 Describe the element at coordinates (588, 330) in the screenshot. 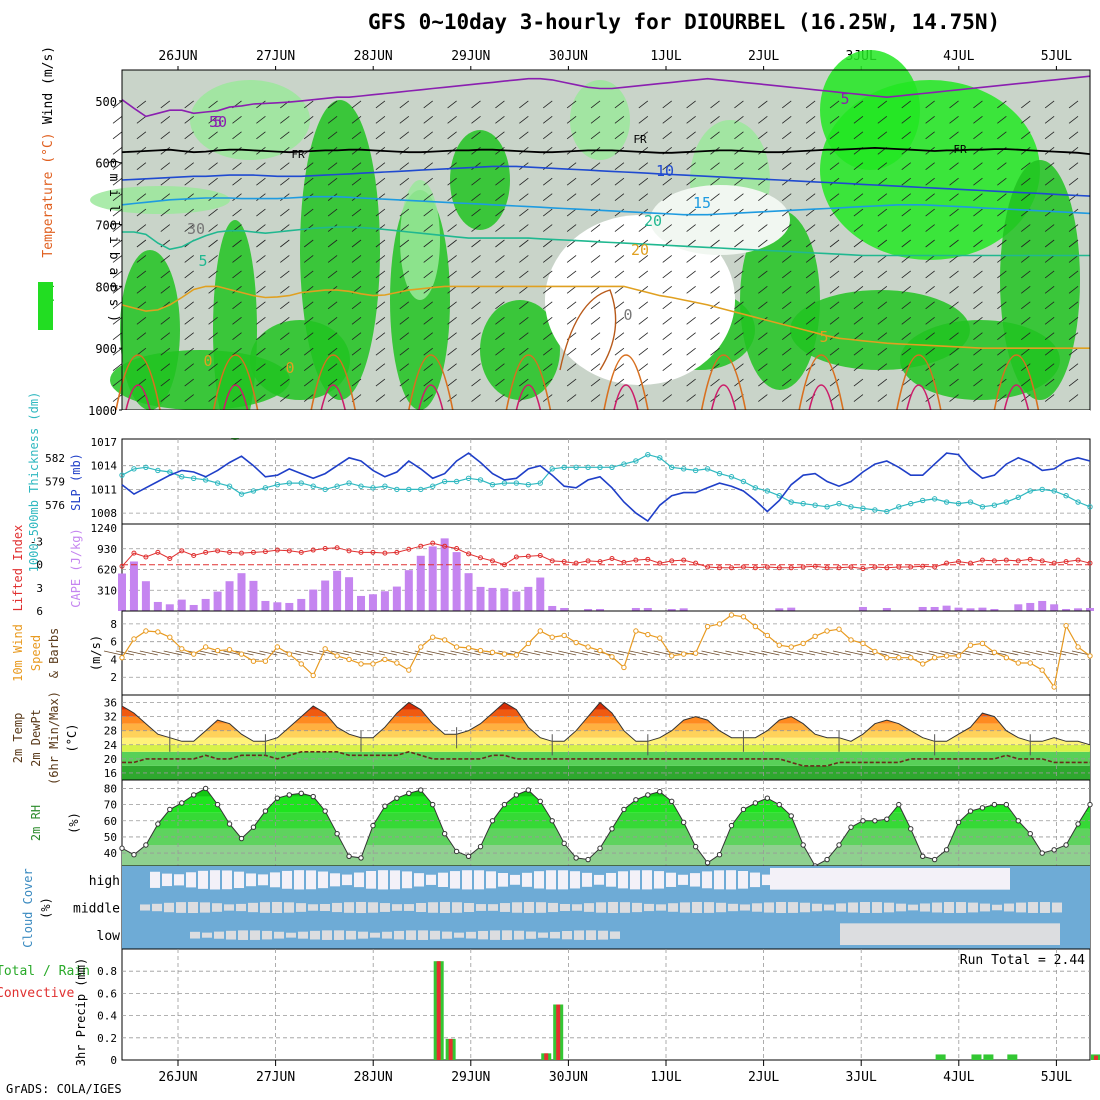

I see `isotherm-25-loop` at that location.